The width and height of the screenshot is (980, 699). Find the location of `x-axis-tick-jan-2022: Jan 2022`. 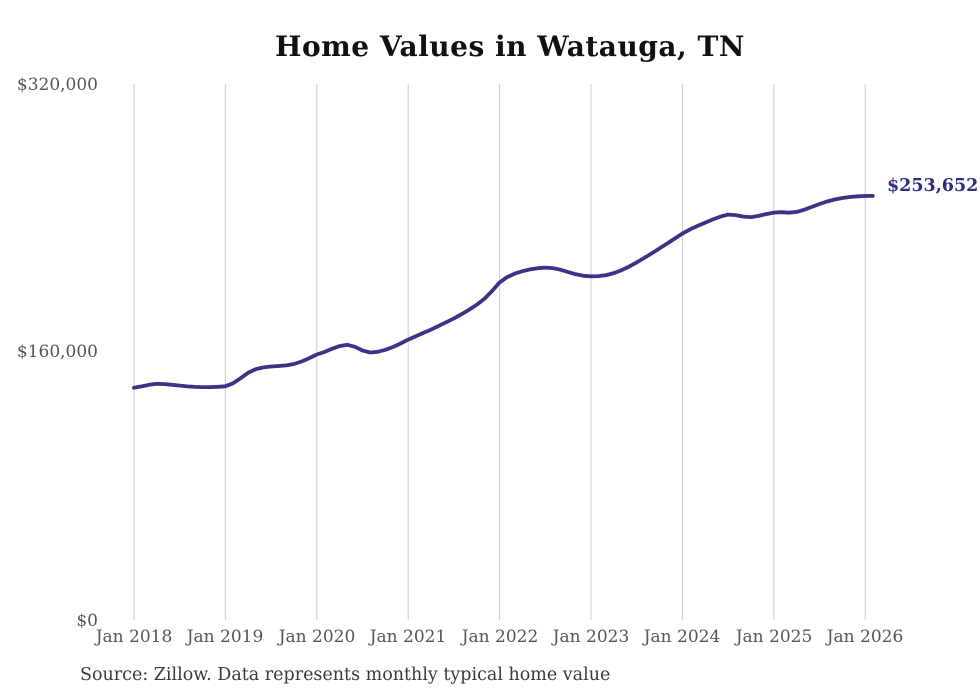

x-axis-tick-jan-2022: Jan 2022 is located at coordinates (500, 637).